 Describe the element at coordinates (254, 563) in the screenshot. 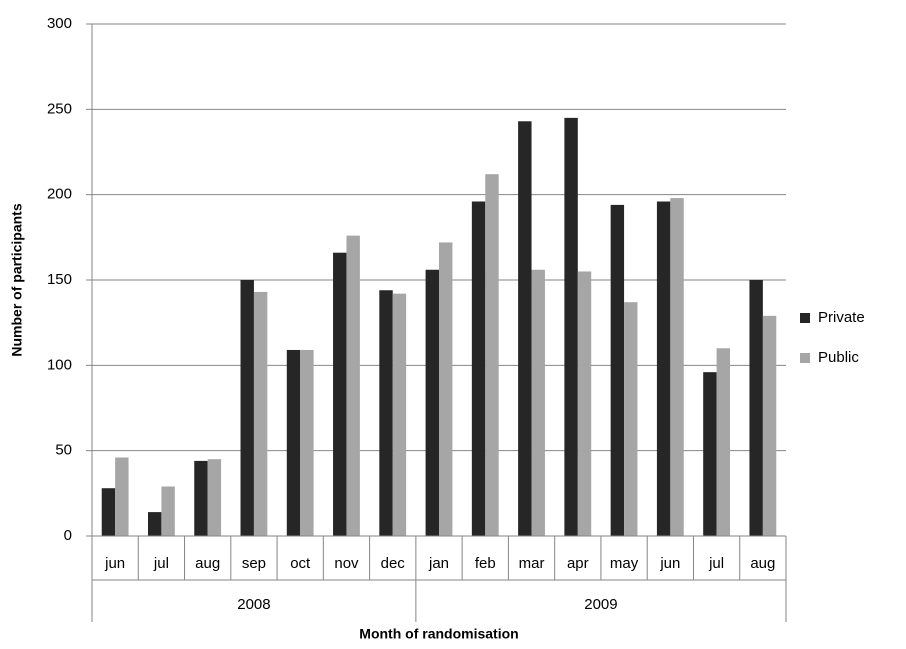

I see `x-tick-label: sep` at that location.